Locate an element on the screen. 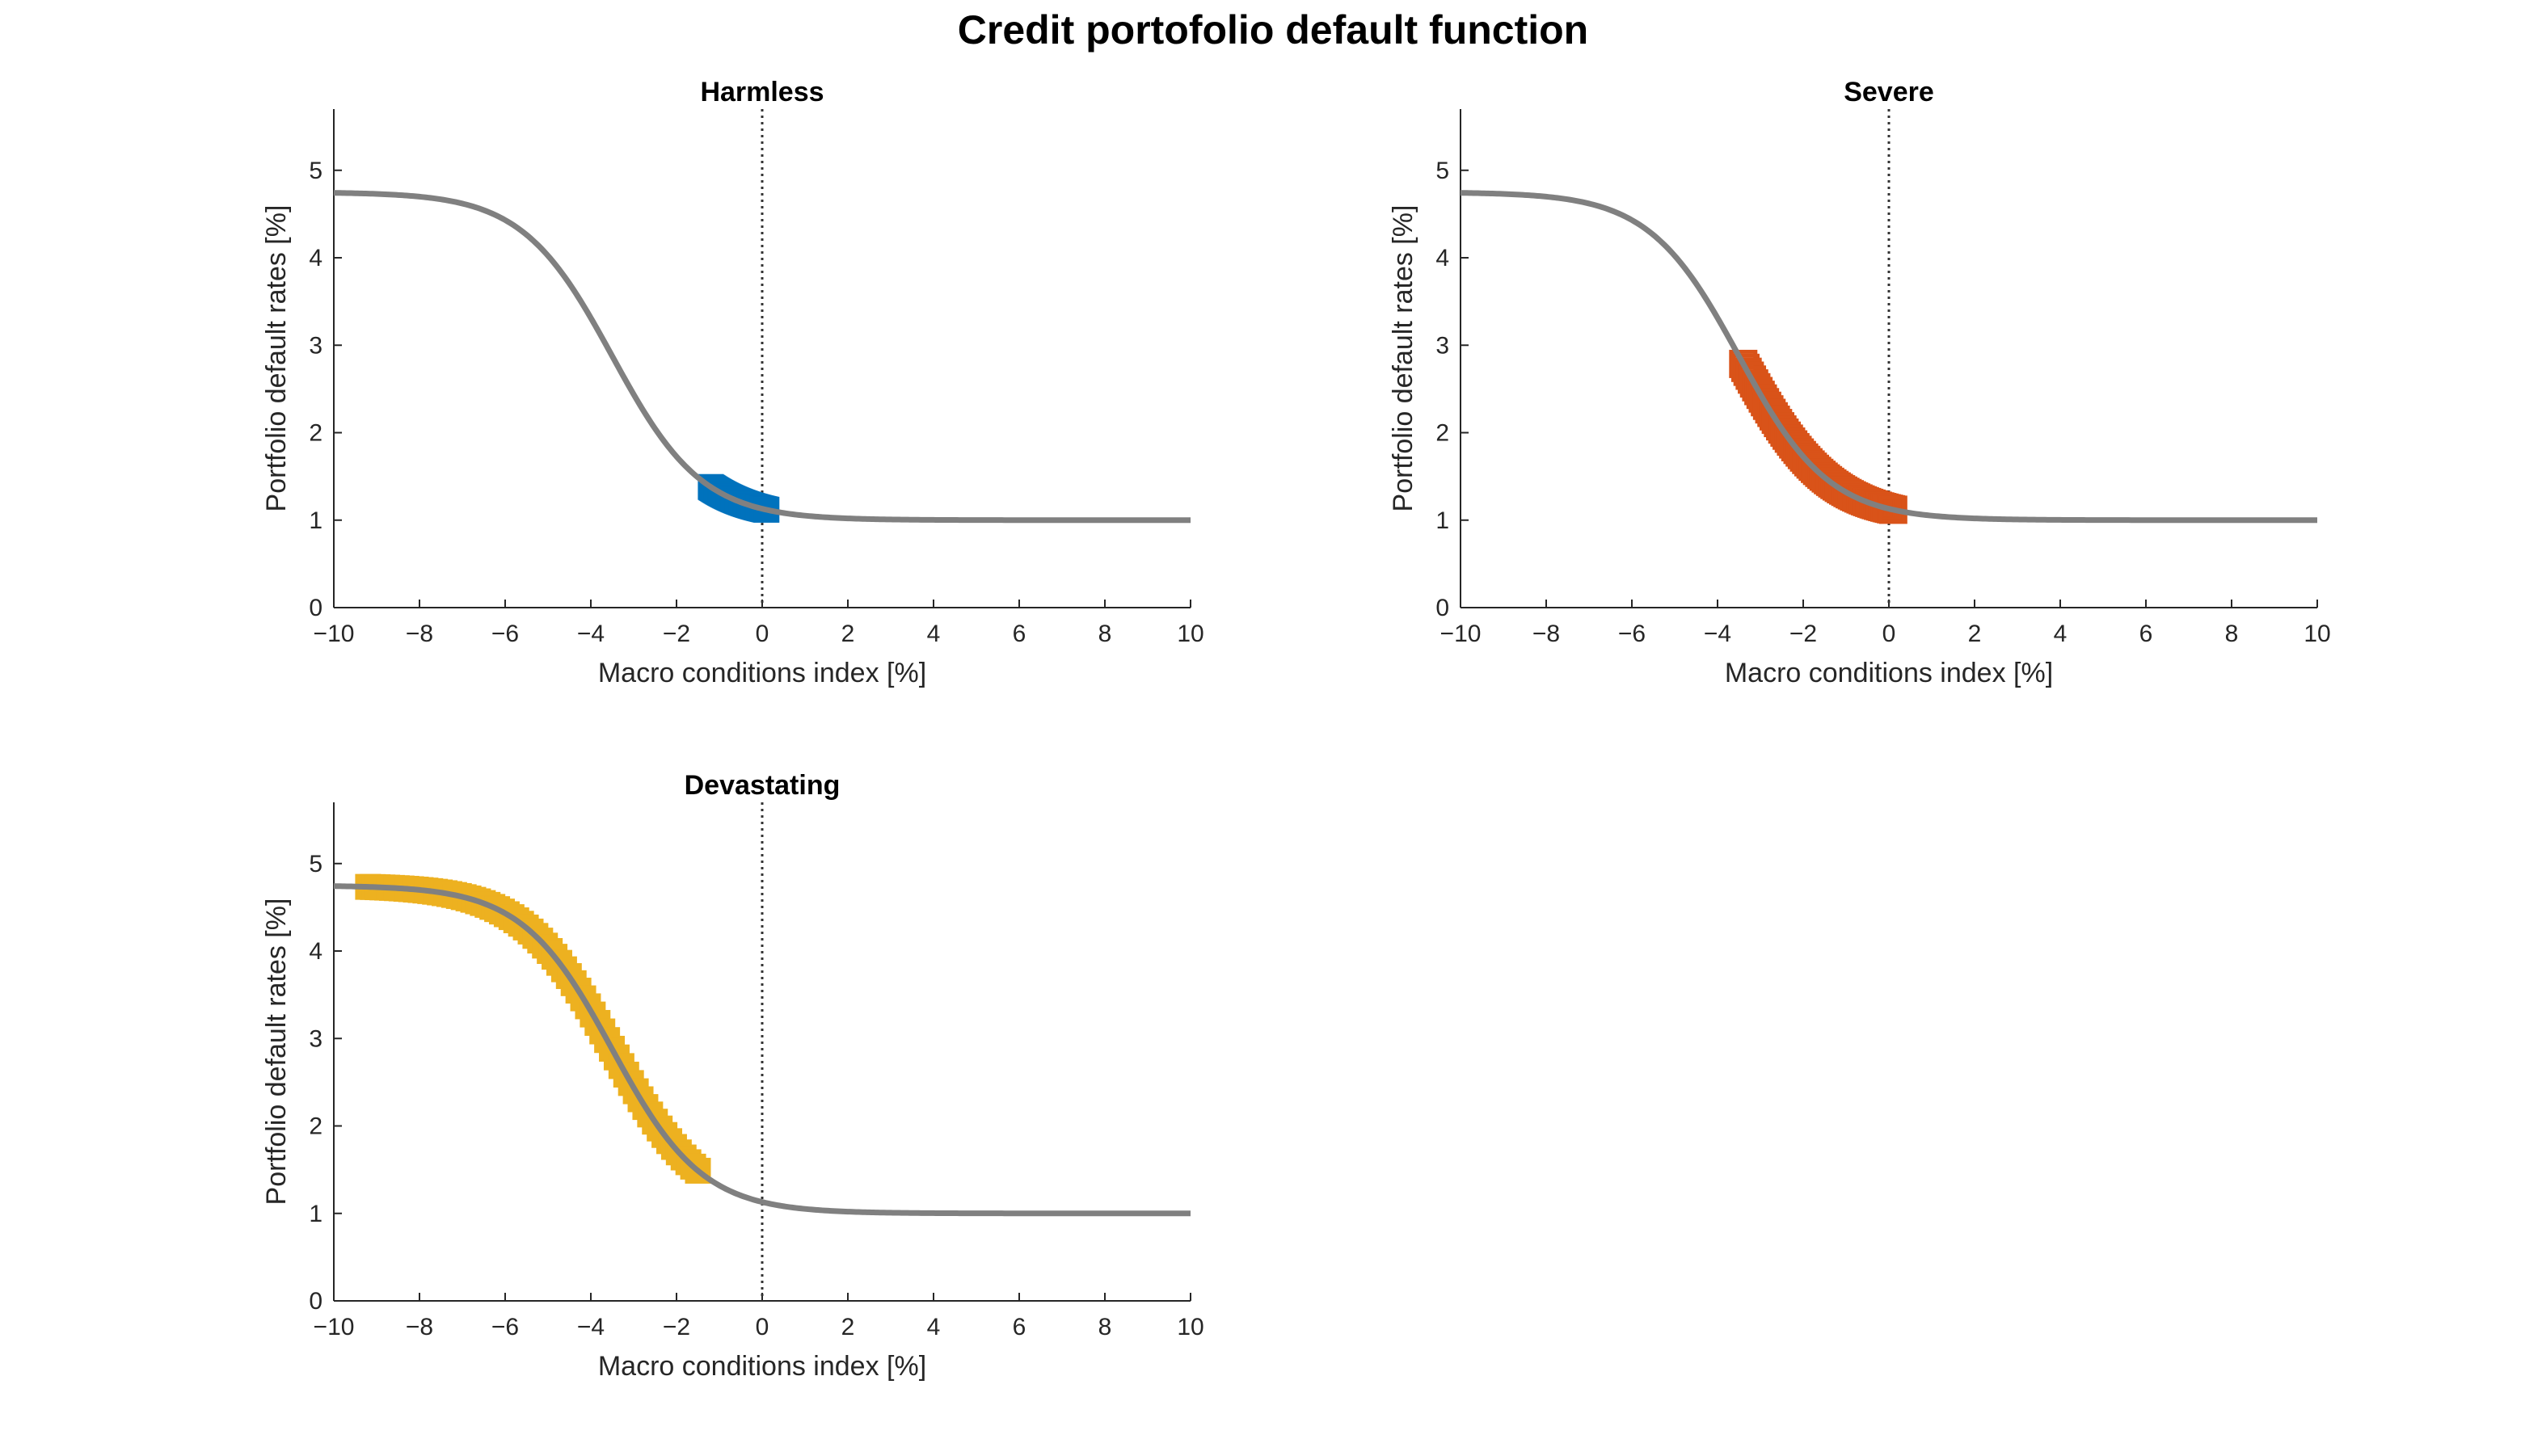 This screenshot has width=2546, height=1456. panel-title: Harmless is located at coordinates (762, 92).